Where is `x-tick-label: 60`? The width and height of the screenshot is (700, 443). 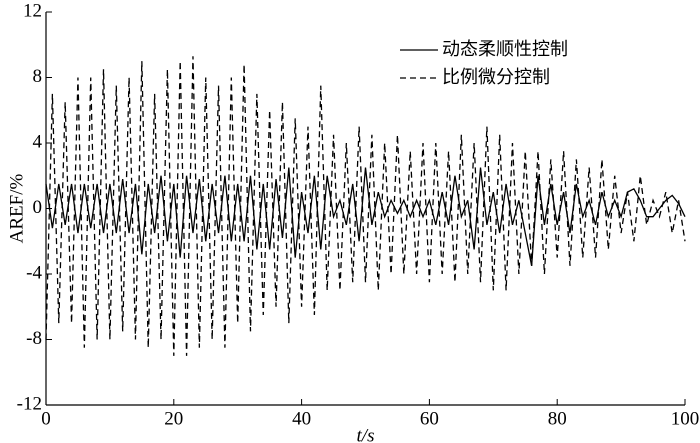 x-tick-label: 60 is located at coordinates (429, 418).